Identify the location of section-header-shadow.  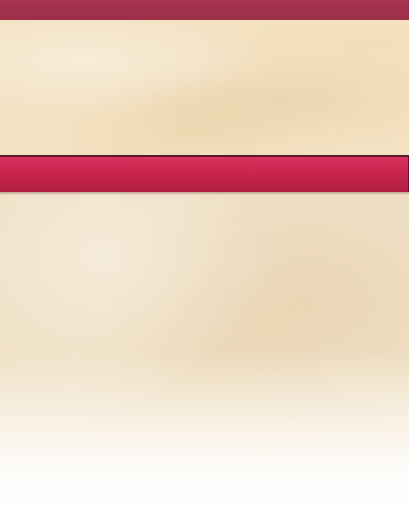
(204, 193).